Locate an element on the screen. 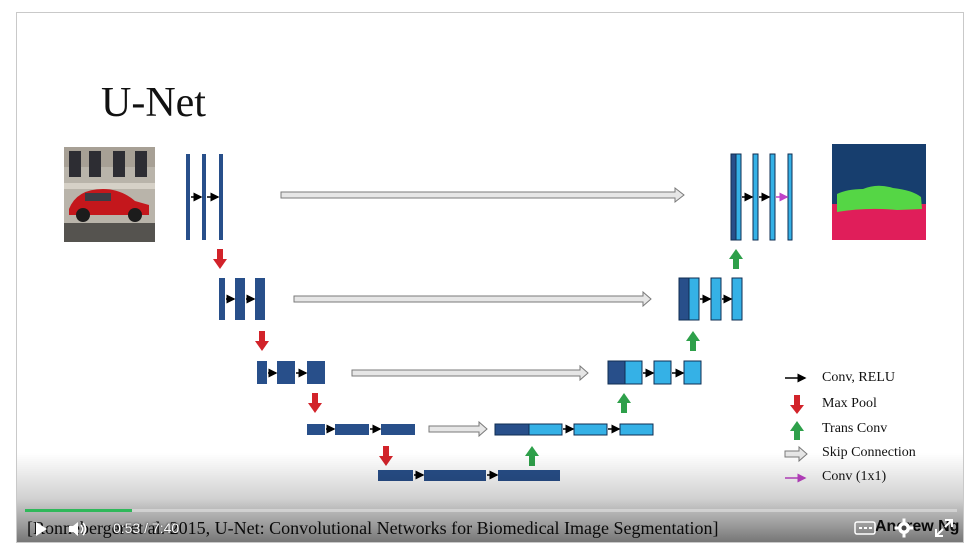 The image size is (978, 555). red-down-arrow-icon is located at coordinates (797, 404).